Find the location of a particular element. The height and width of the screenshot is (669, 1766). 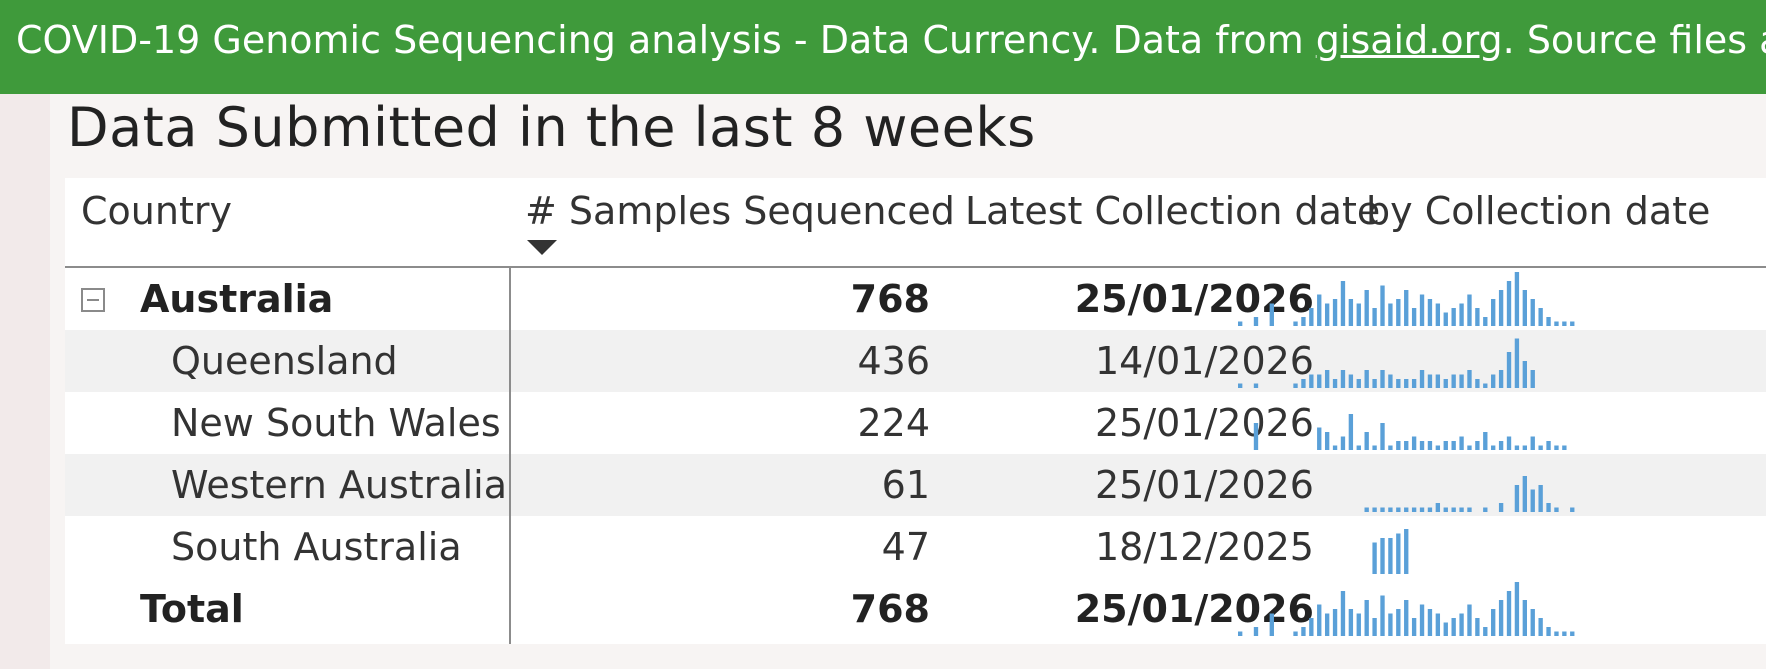

total-samples: 768 is located at coordinates (890, 609).